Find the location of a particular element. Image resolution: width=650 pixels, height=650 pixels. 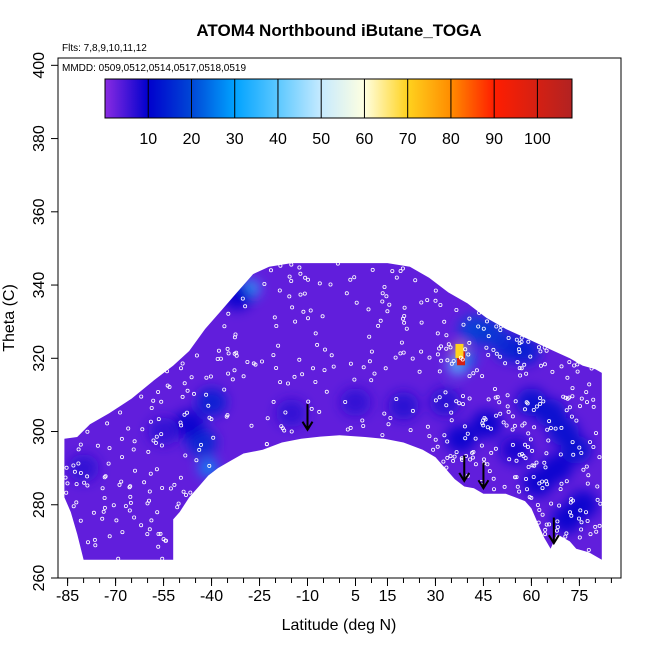

field-anomaly is located at coordinates (189, 424).